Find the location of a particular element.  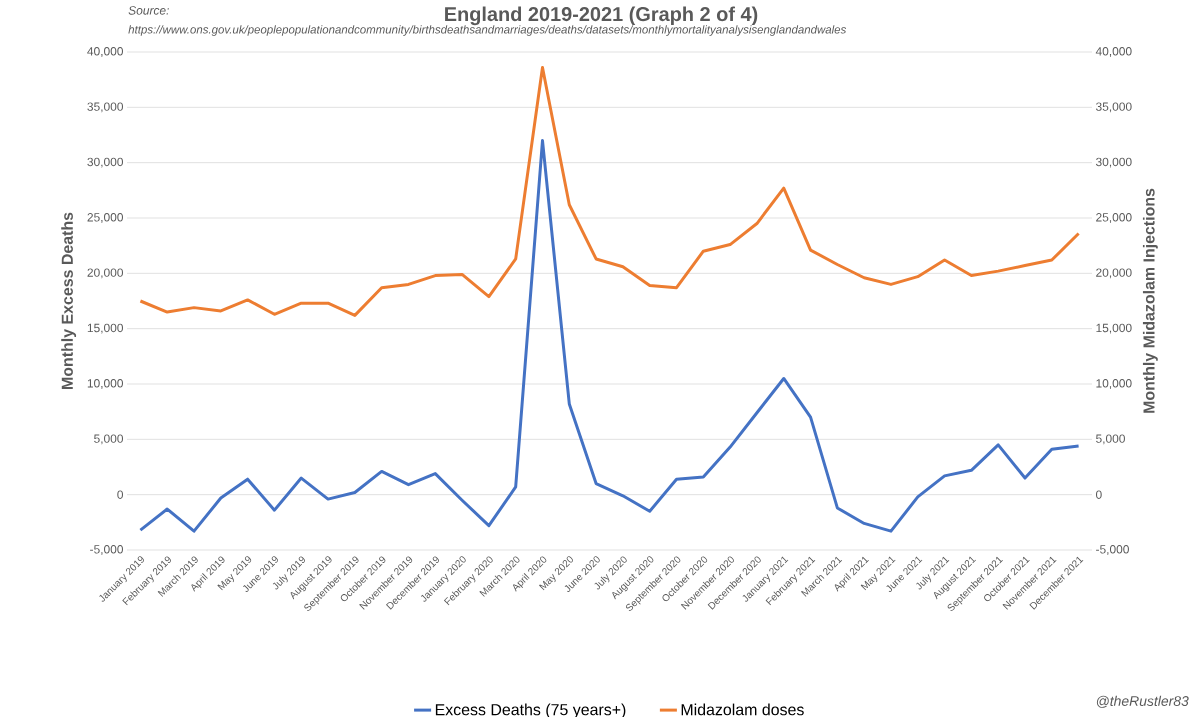

y2-axis-title: Monthly Midazolam Injections is located at coordinates (1150, 300).